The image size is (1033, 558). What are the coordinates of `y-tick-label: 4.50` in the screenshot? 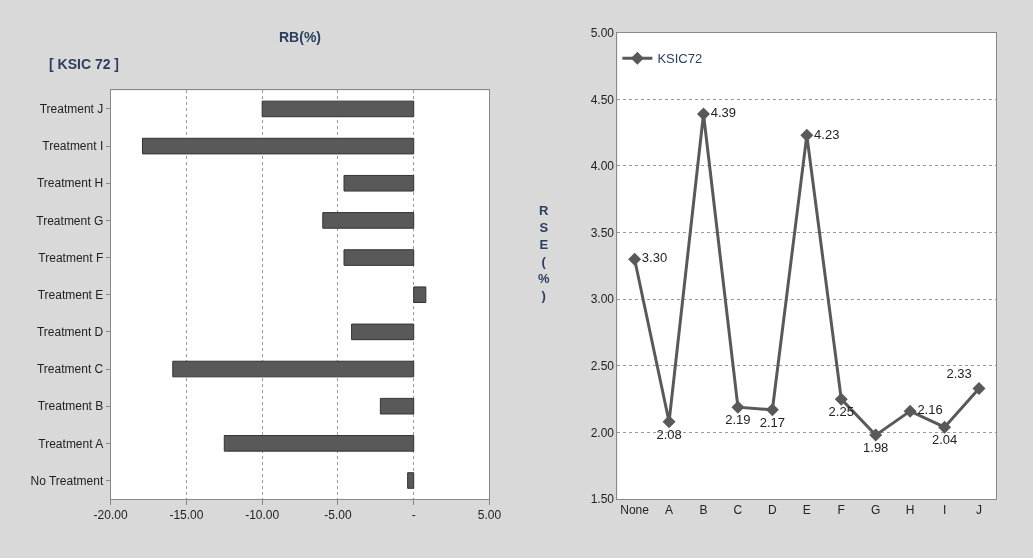 It's located at (602, 99).